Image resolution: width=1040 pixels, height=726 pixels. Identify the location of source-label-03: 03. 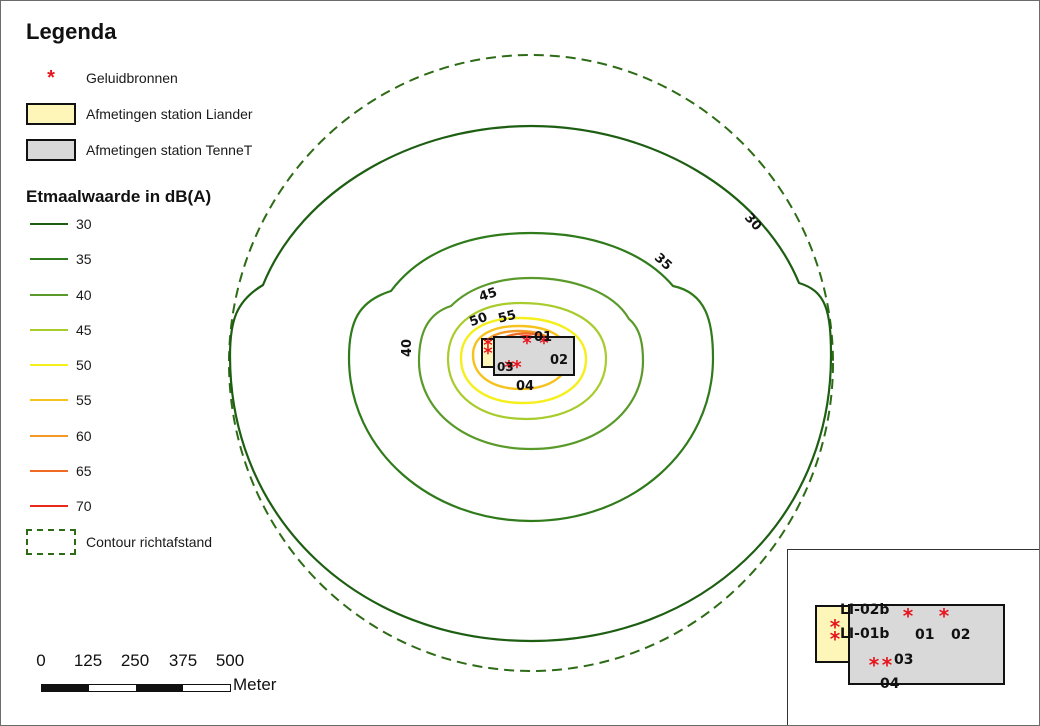
(505, 367).